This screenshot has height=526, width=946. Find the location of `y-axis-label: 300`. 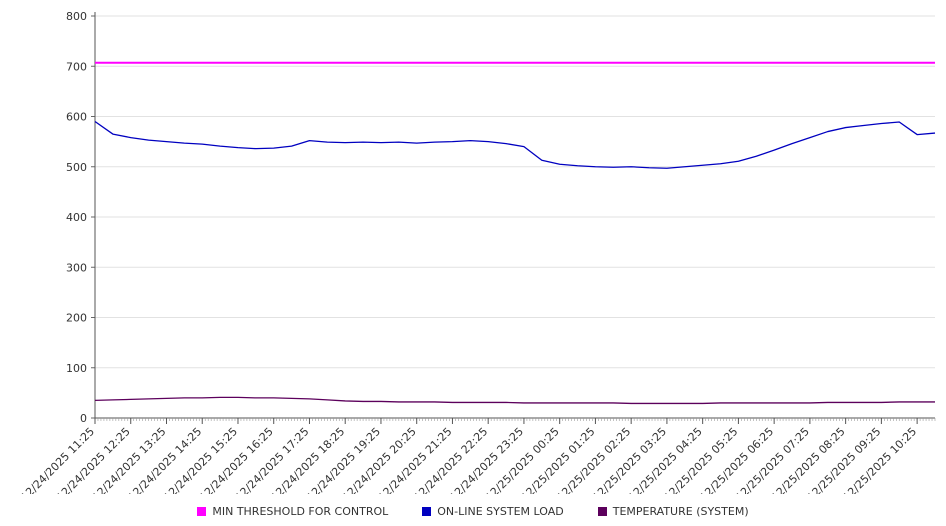

y-axis-label: 300 is located at coordinates (76, 267).